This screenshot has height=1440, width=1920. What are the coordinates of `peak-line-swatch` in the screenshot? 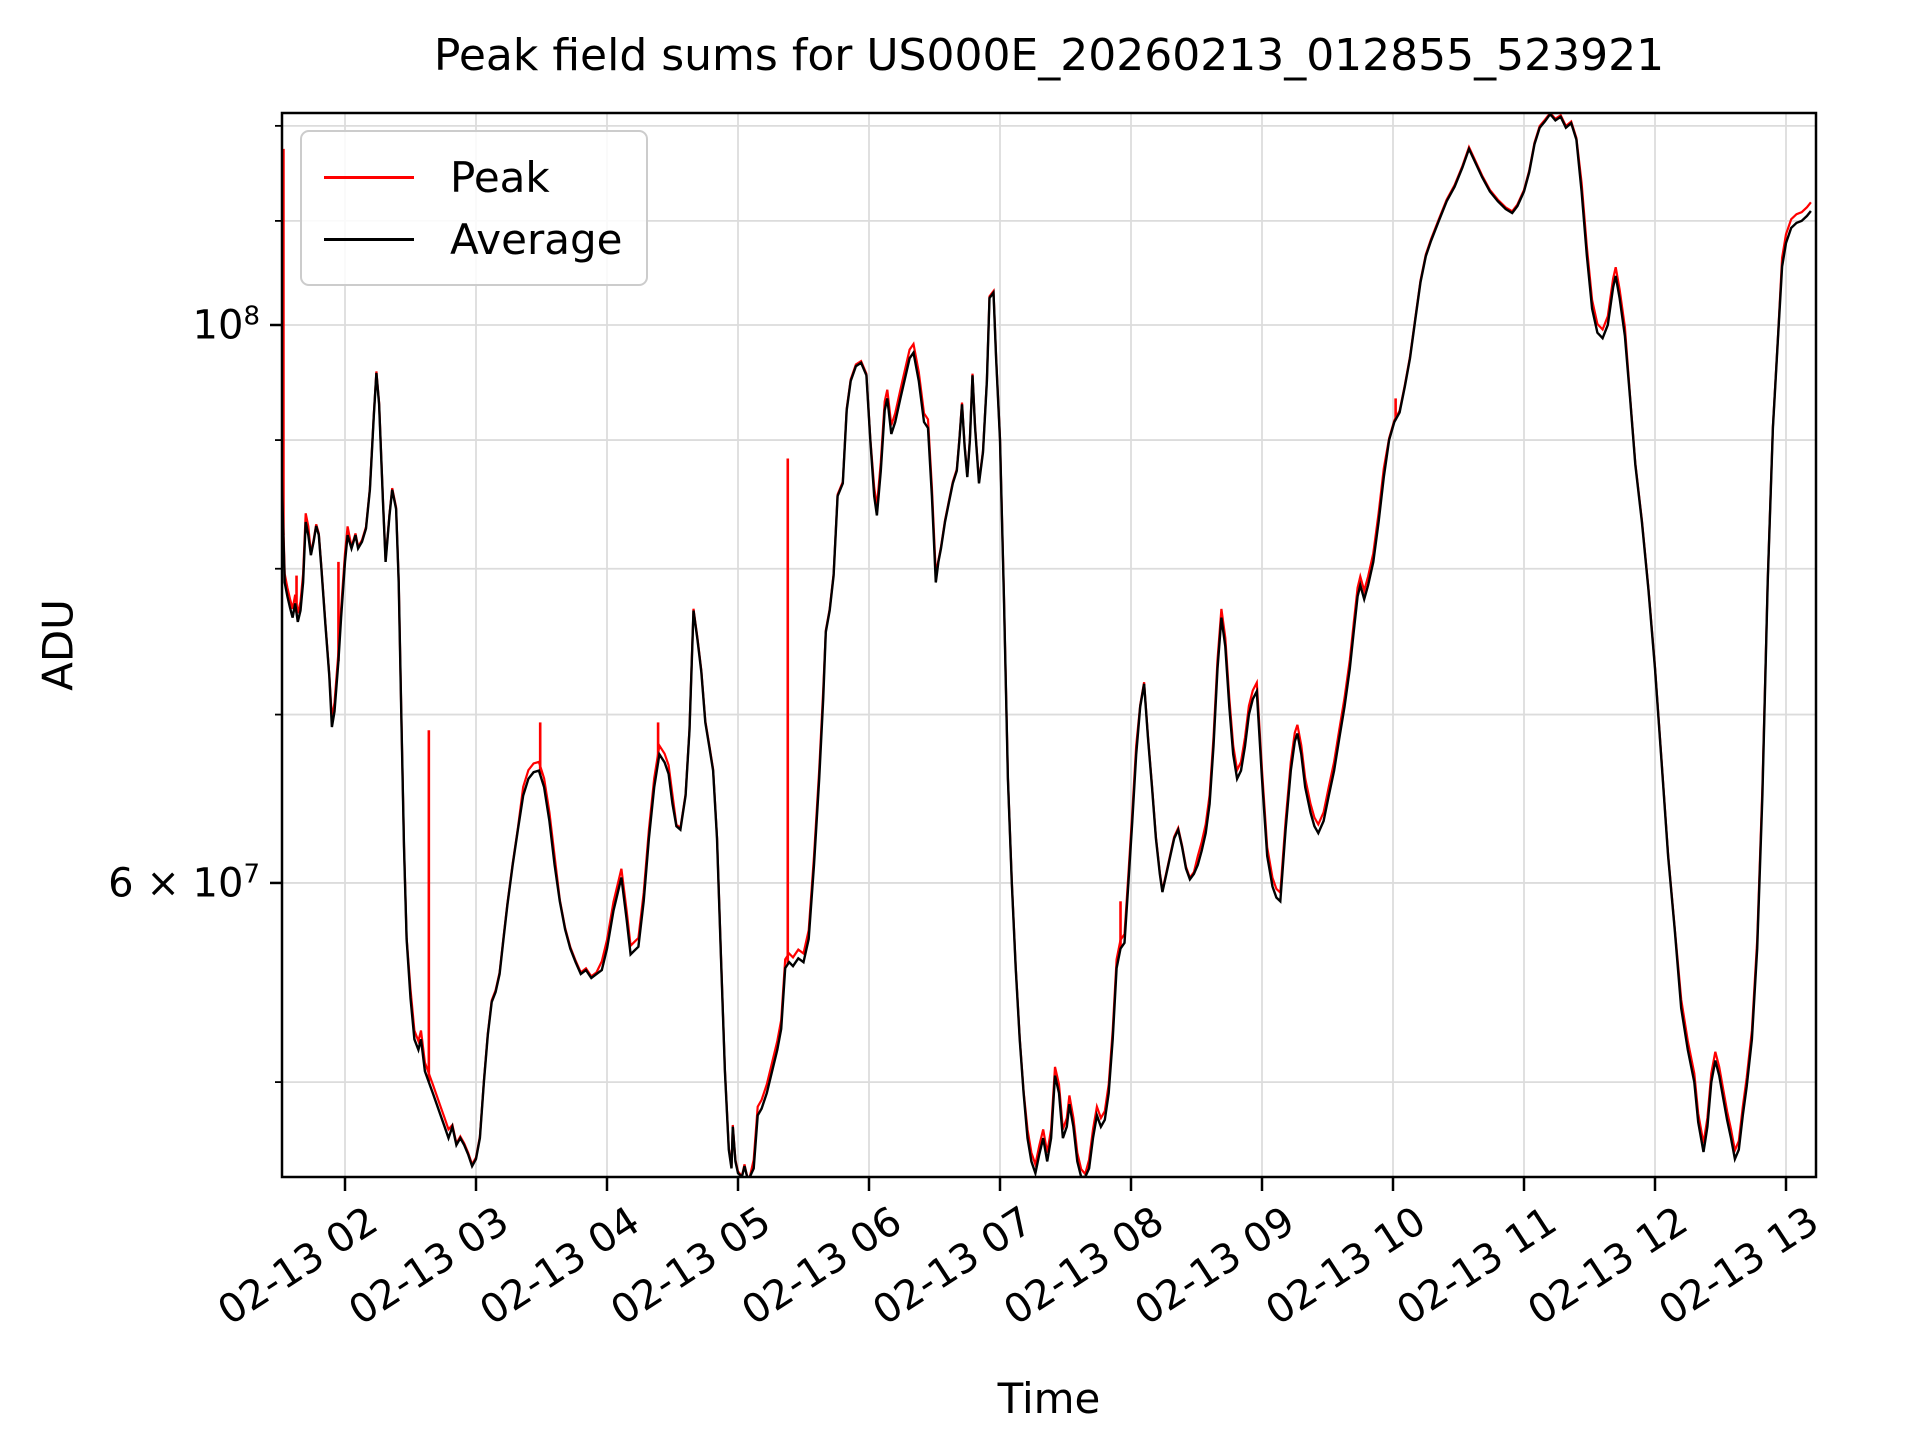 It's located at (369, 177).